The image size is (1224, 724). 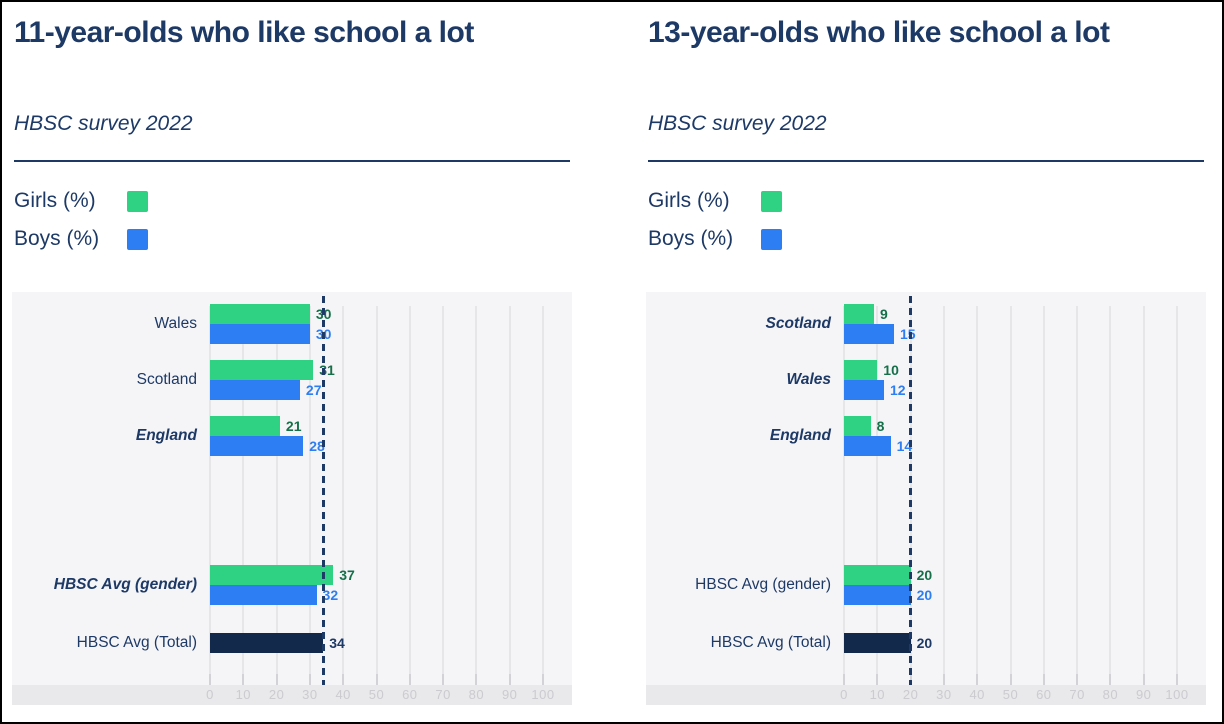 What do you see at coordinates (880, 426) in the screenshot?
I see `value-label: 8` at bounding box center [880, 426].